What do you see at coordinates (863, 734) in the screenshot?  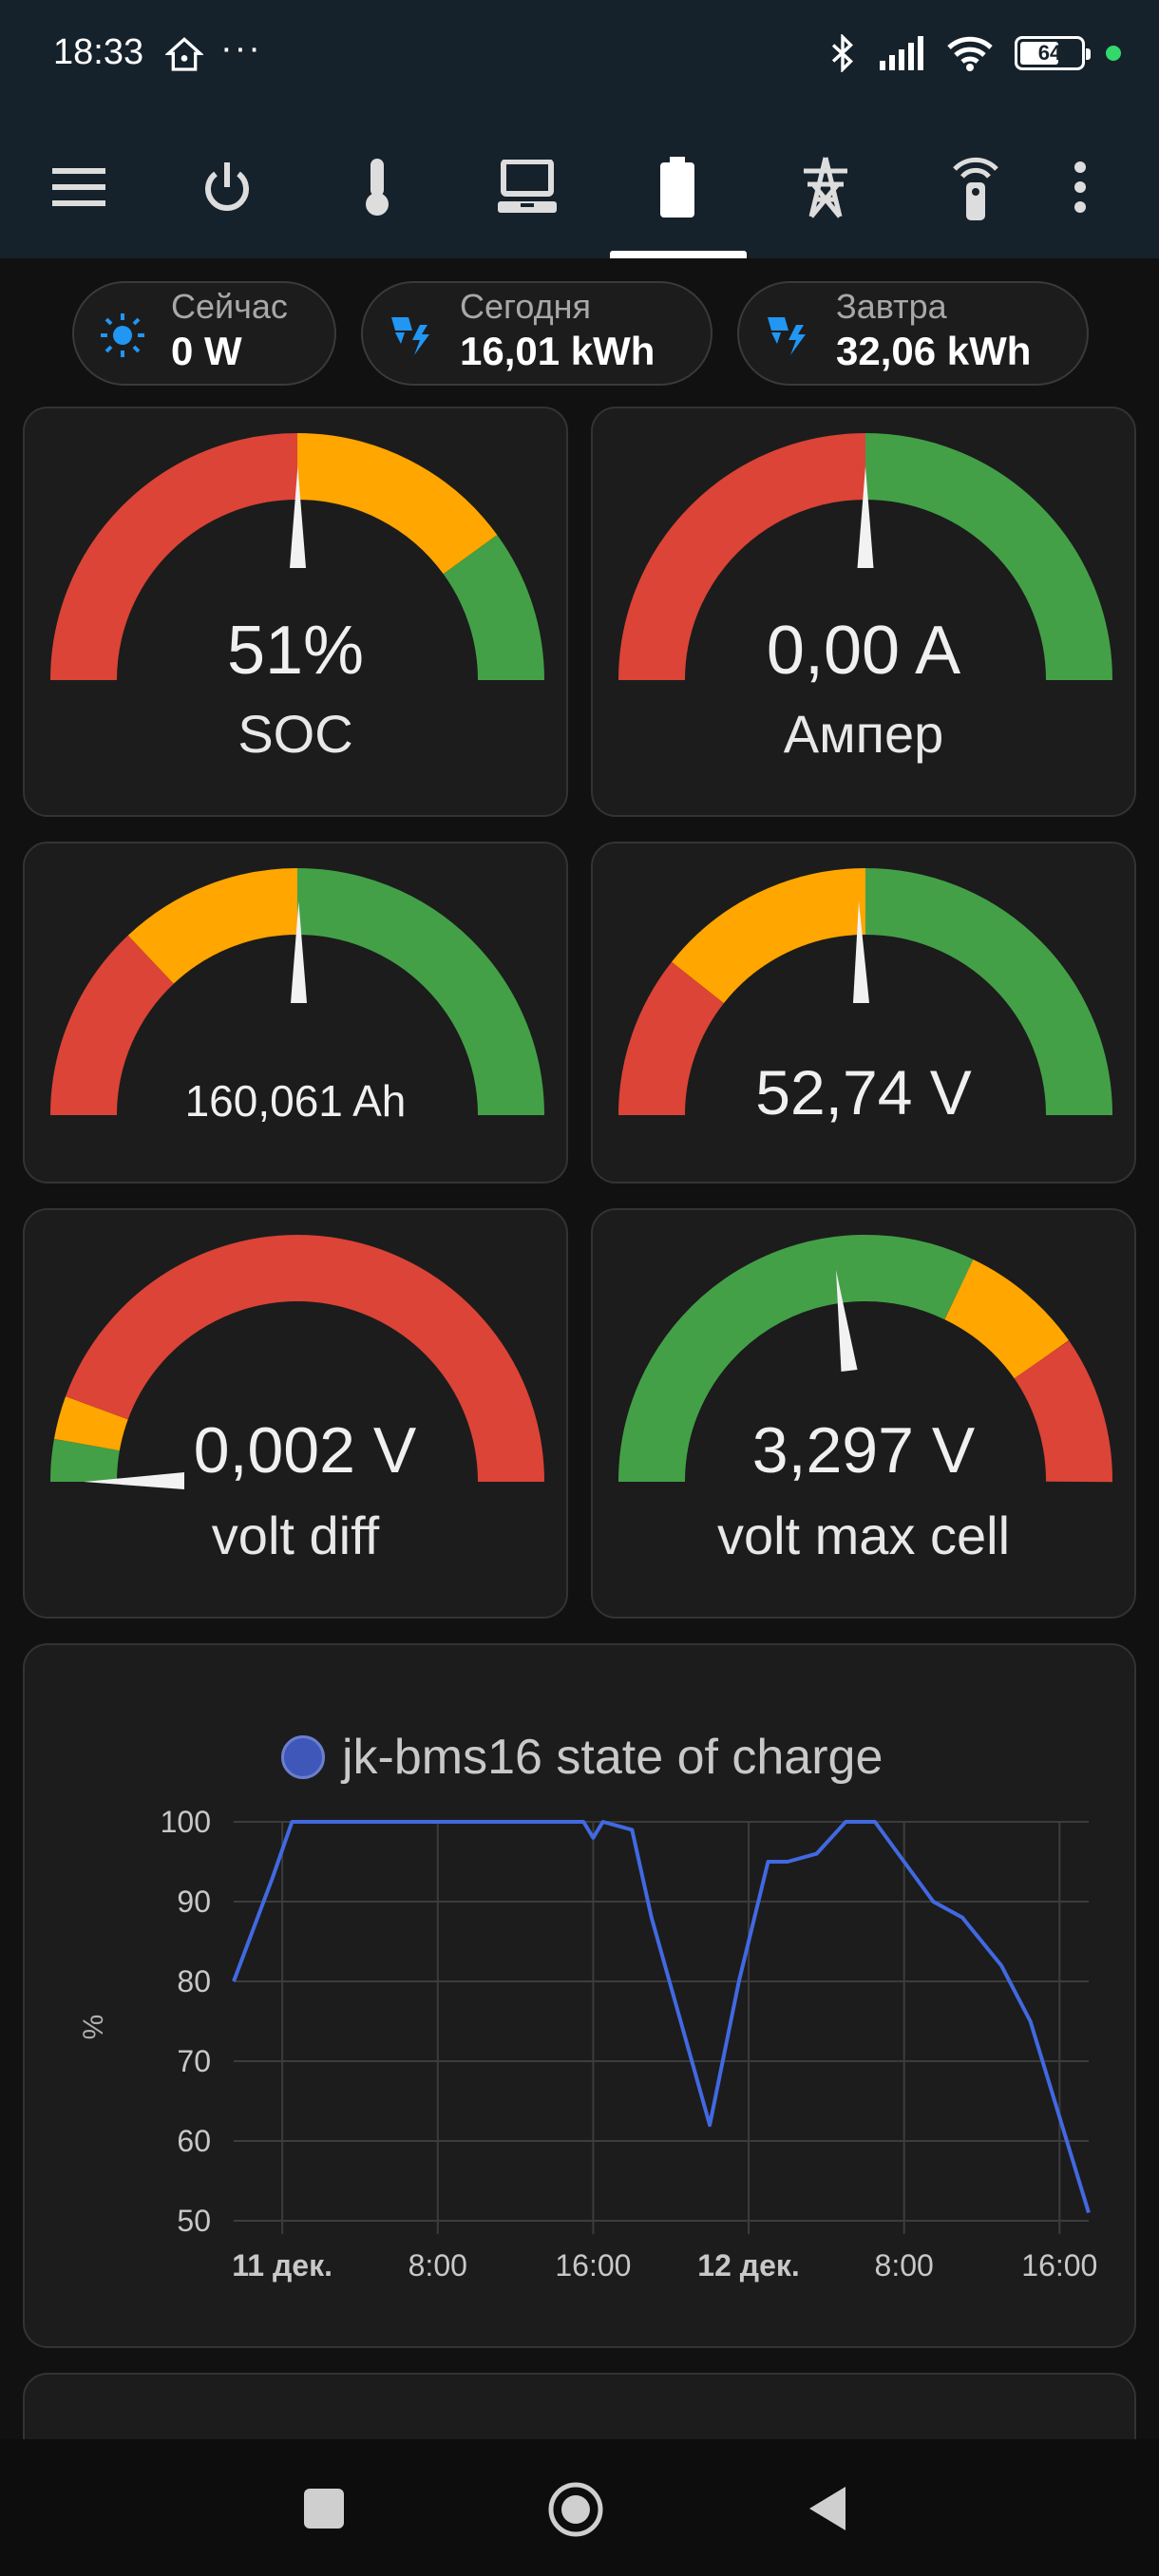 I see `gauge-name: Ампер` at bounding box center [863, 734].